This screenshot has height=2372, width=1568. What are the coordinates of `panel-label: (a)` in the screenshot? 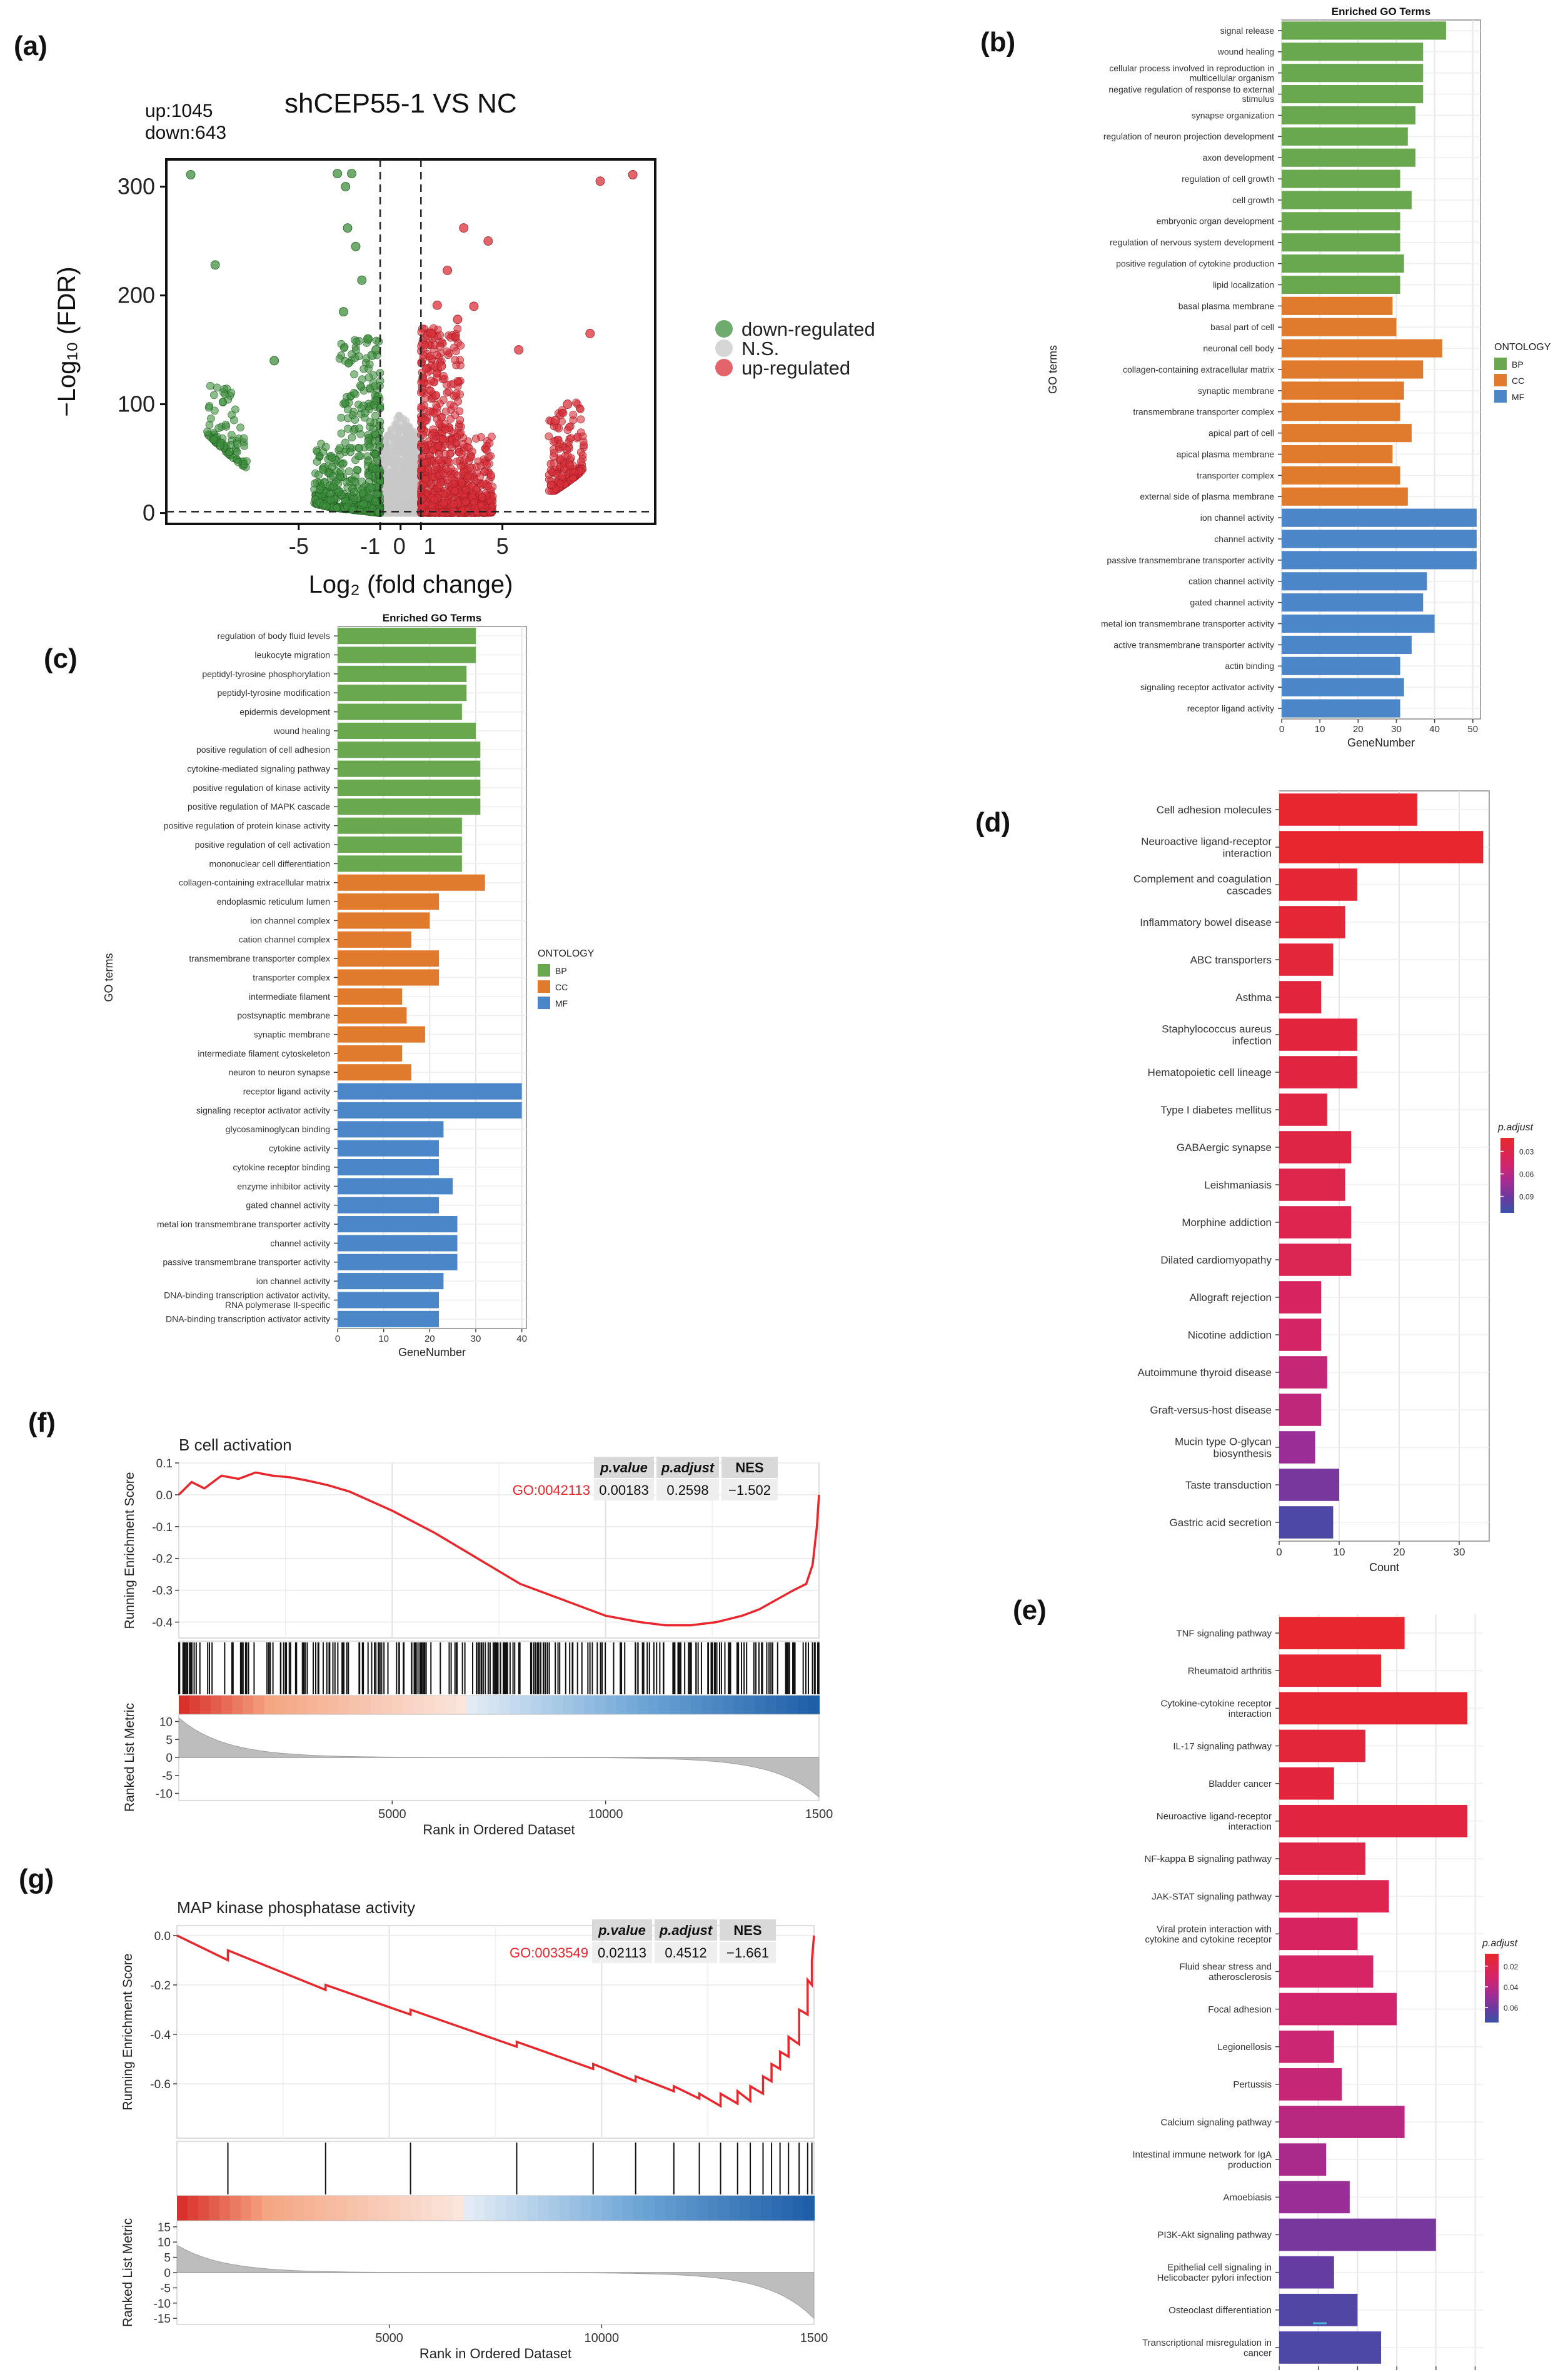 It's located at (31, 46).